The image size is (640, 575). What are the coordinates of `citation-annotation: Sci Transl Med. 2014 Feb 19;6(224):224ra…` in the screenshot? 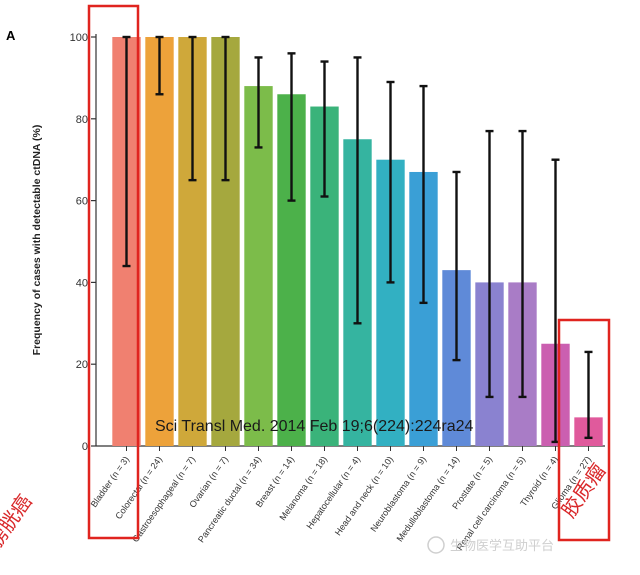 It's located at (314, 426).